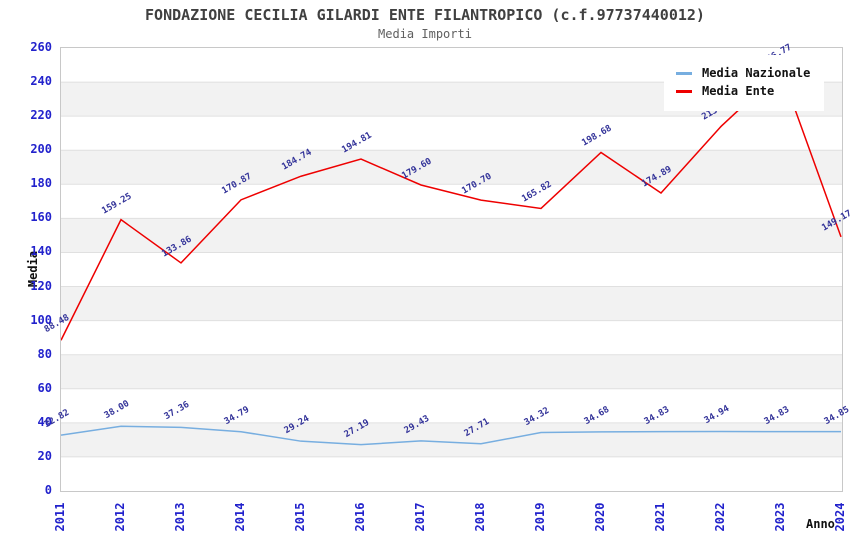  I want to click on y-tick-label: 220, so click(41, 115).